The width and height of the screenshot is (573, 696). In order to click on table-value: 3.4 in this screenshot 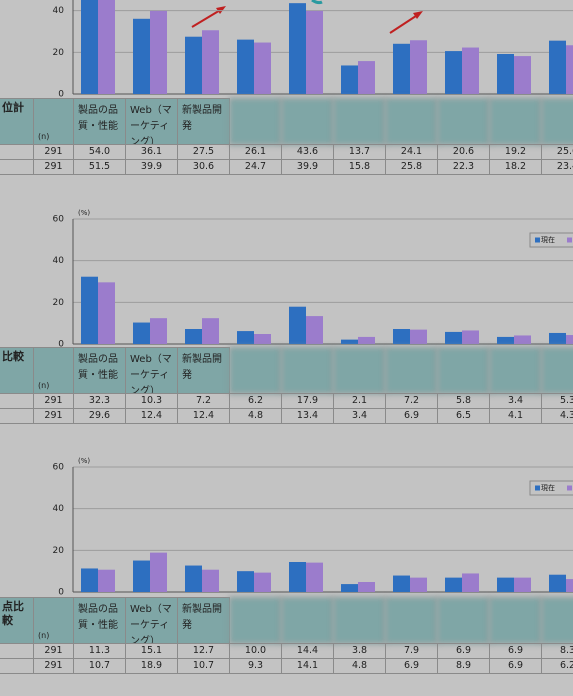, I will do `click(515, 401)`.